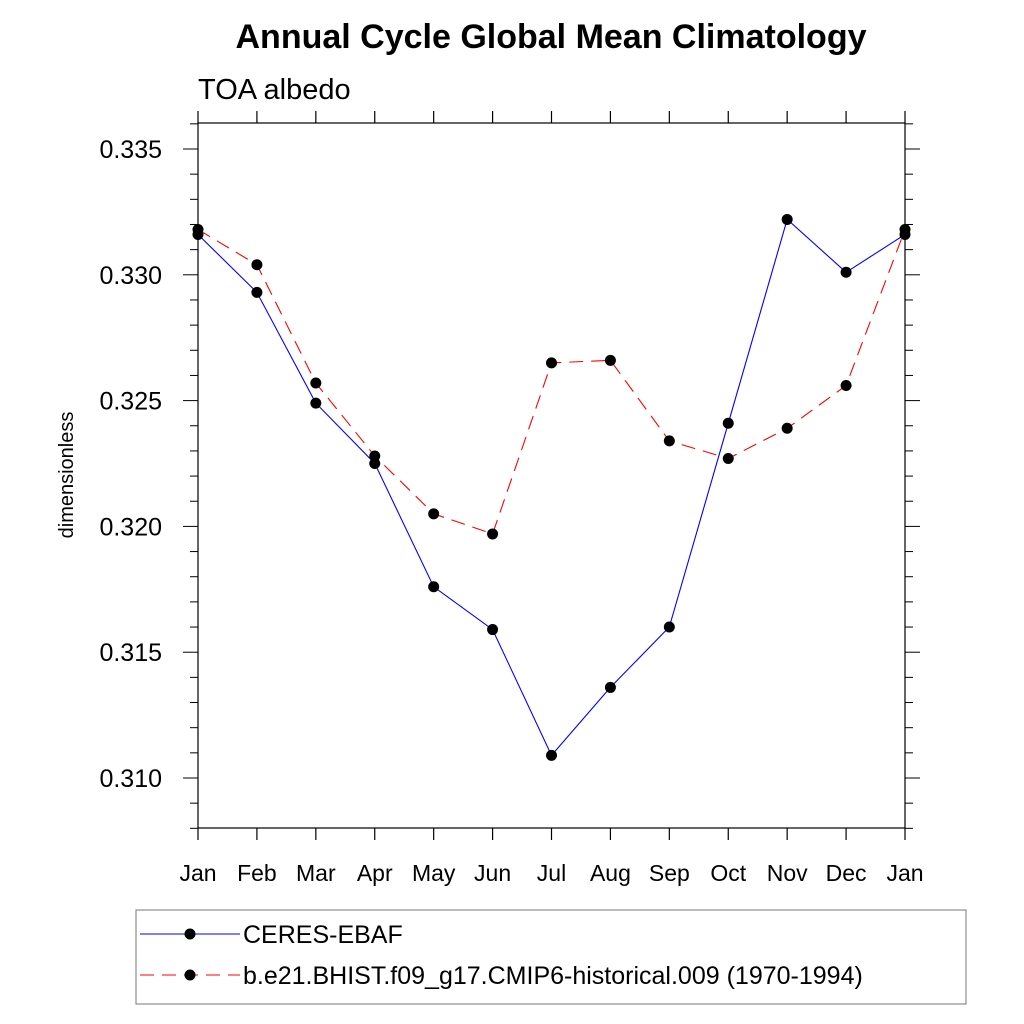  What do you see at coordinates (846, 873) in the screenshot?
I see `x-tick-label: Dec` at bounding box center [846, 873].